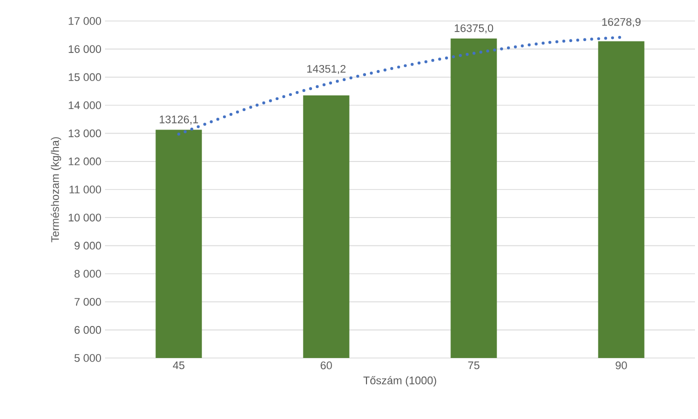 The image size is (698, 419). What do you see at coordinates (85, 133) in the screenshot?
I see `y-tick-label: 13 000` at bounding box center [85, 133].